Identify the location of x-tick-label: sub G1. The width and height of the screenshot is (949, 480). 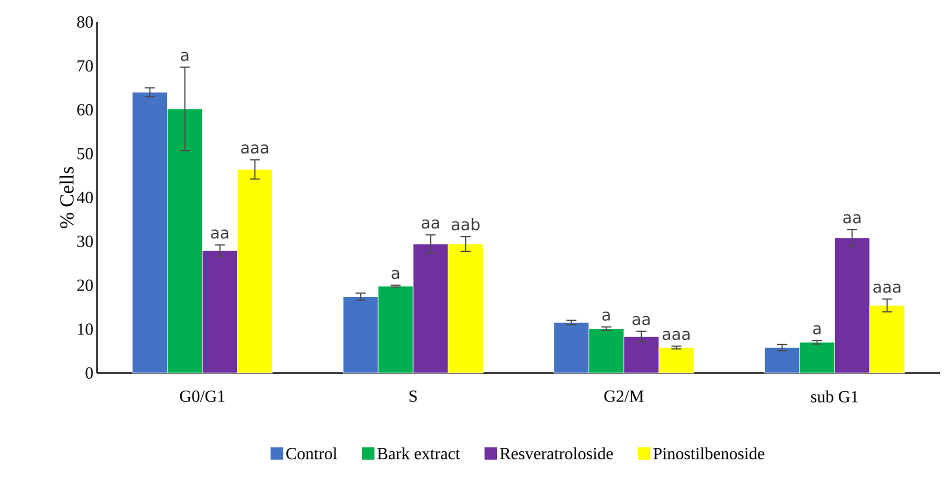
(834, 396).